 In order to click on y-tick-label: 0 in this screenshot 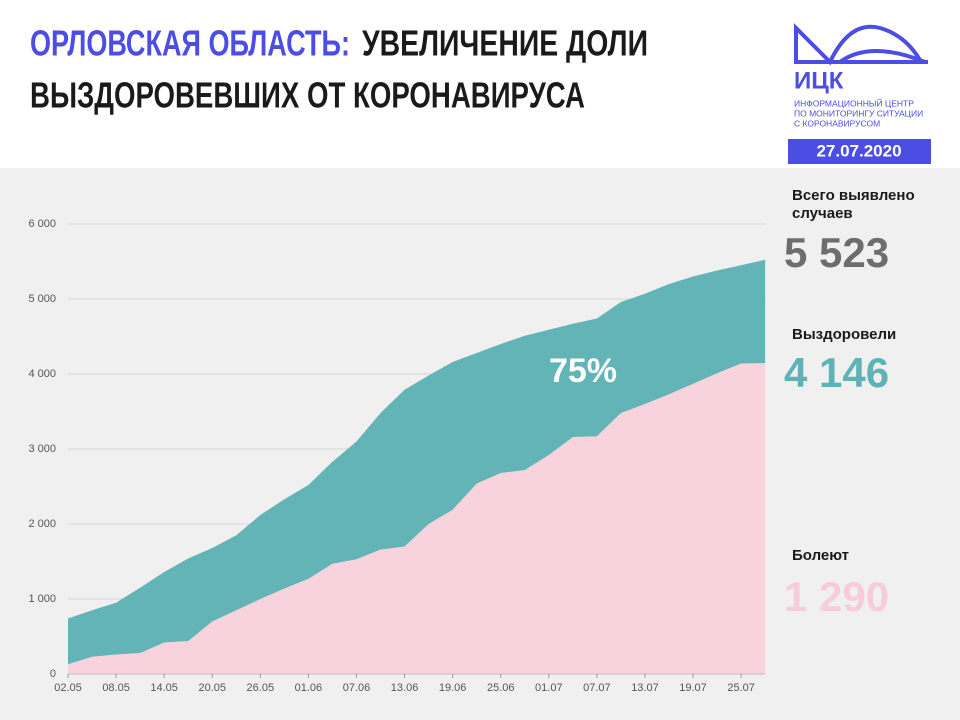, I will do `click(53, 674)`.